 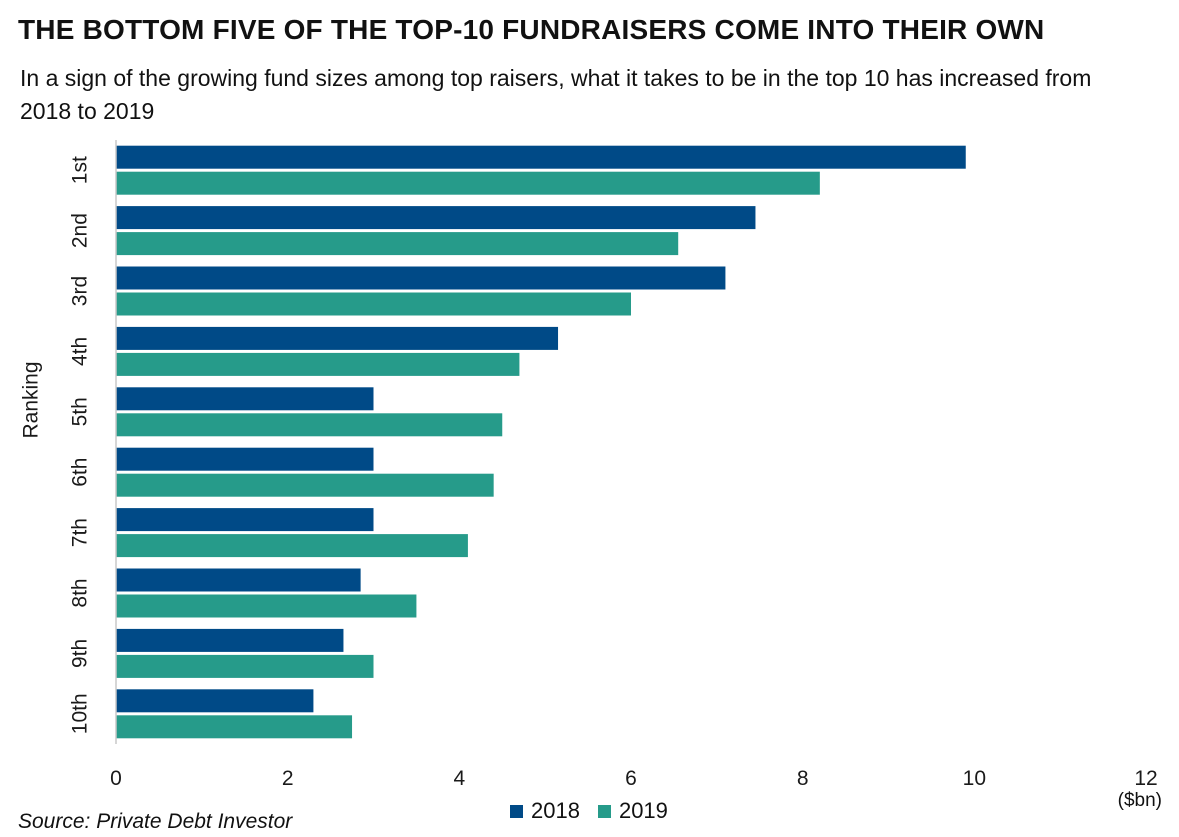 I want to click on category-label-6th: 6th, so click(x=80, y=472).